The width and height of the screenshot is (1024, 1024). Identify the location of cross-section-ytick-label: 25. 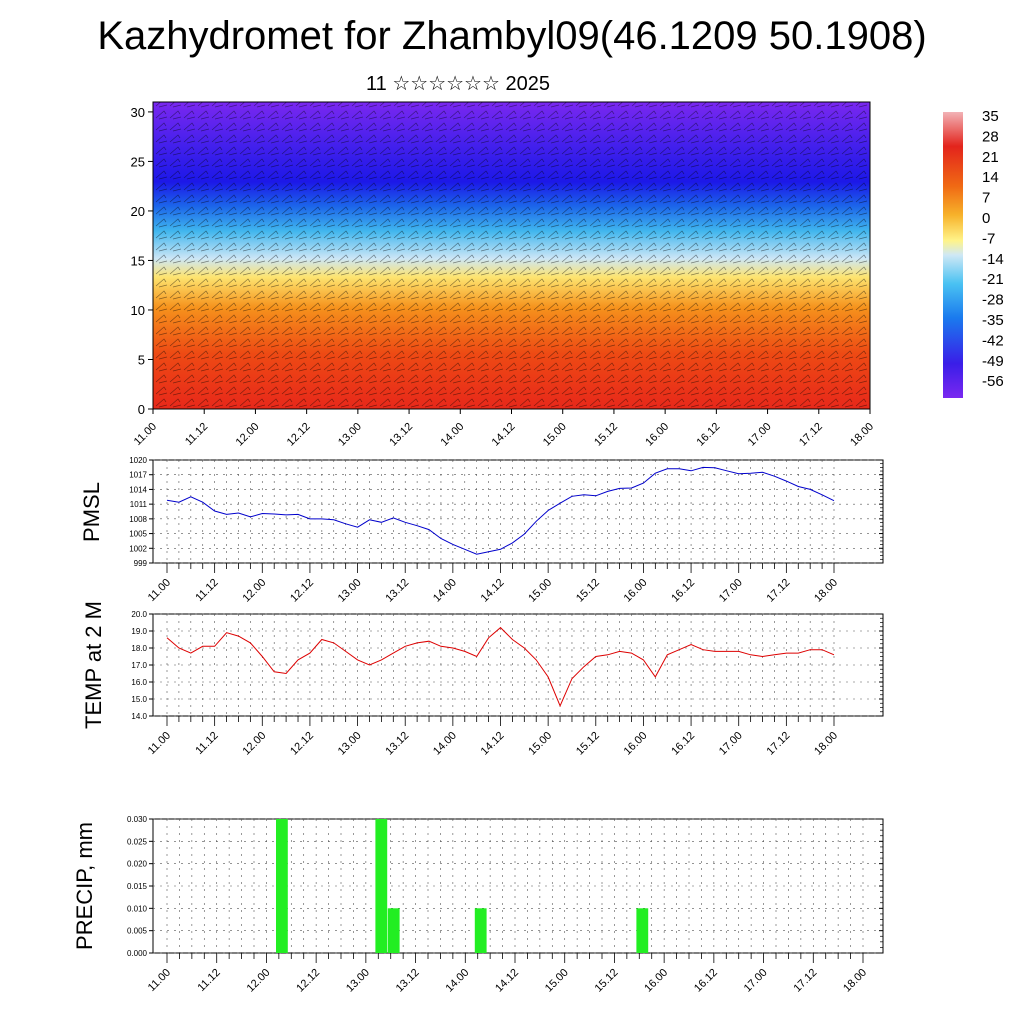
(138, 161).